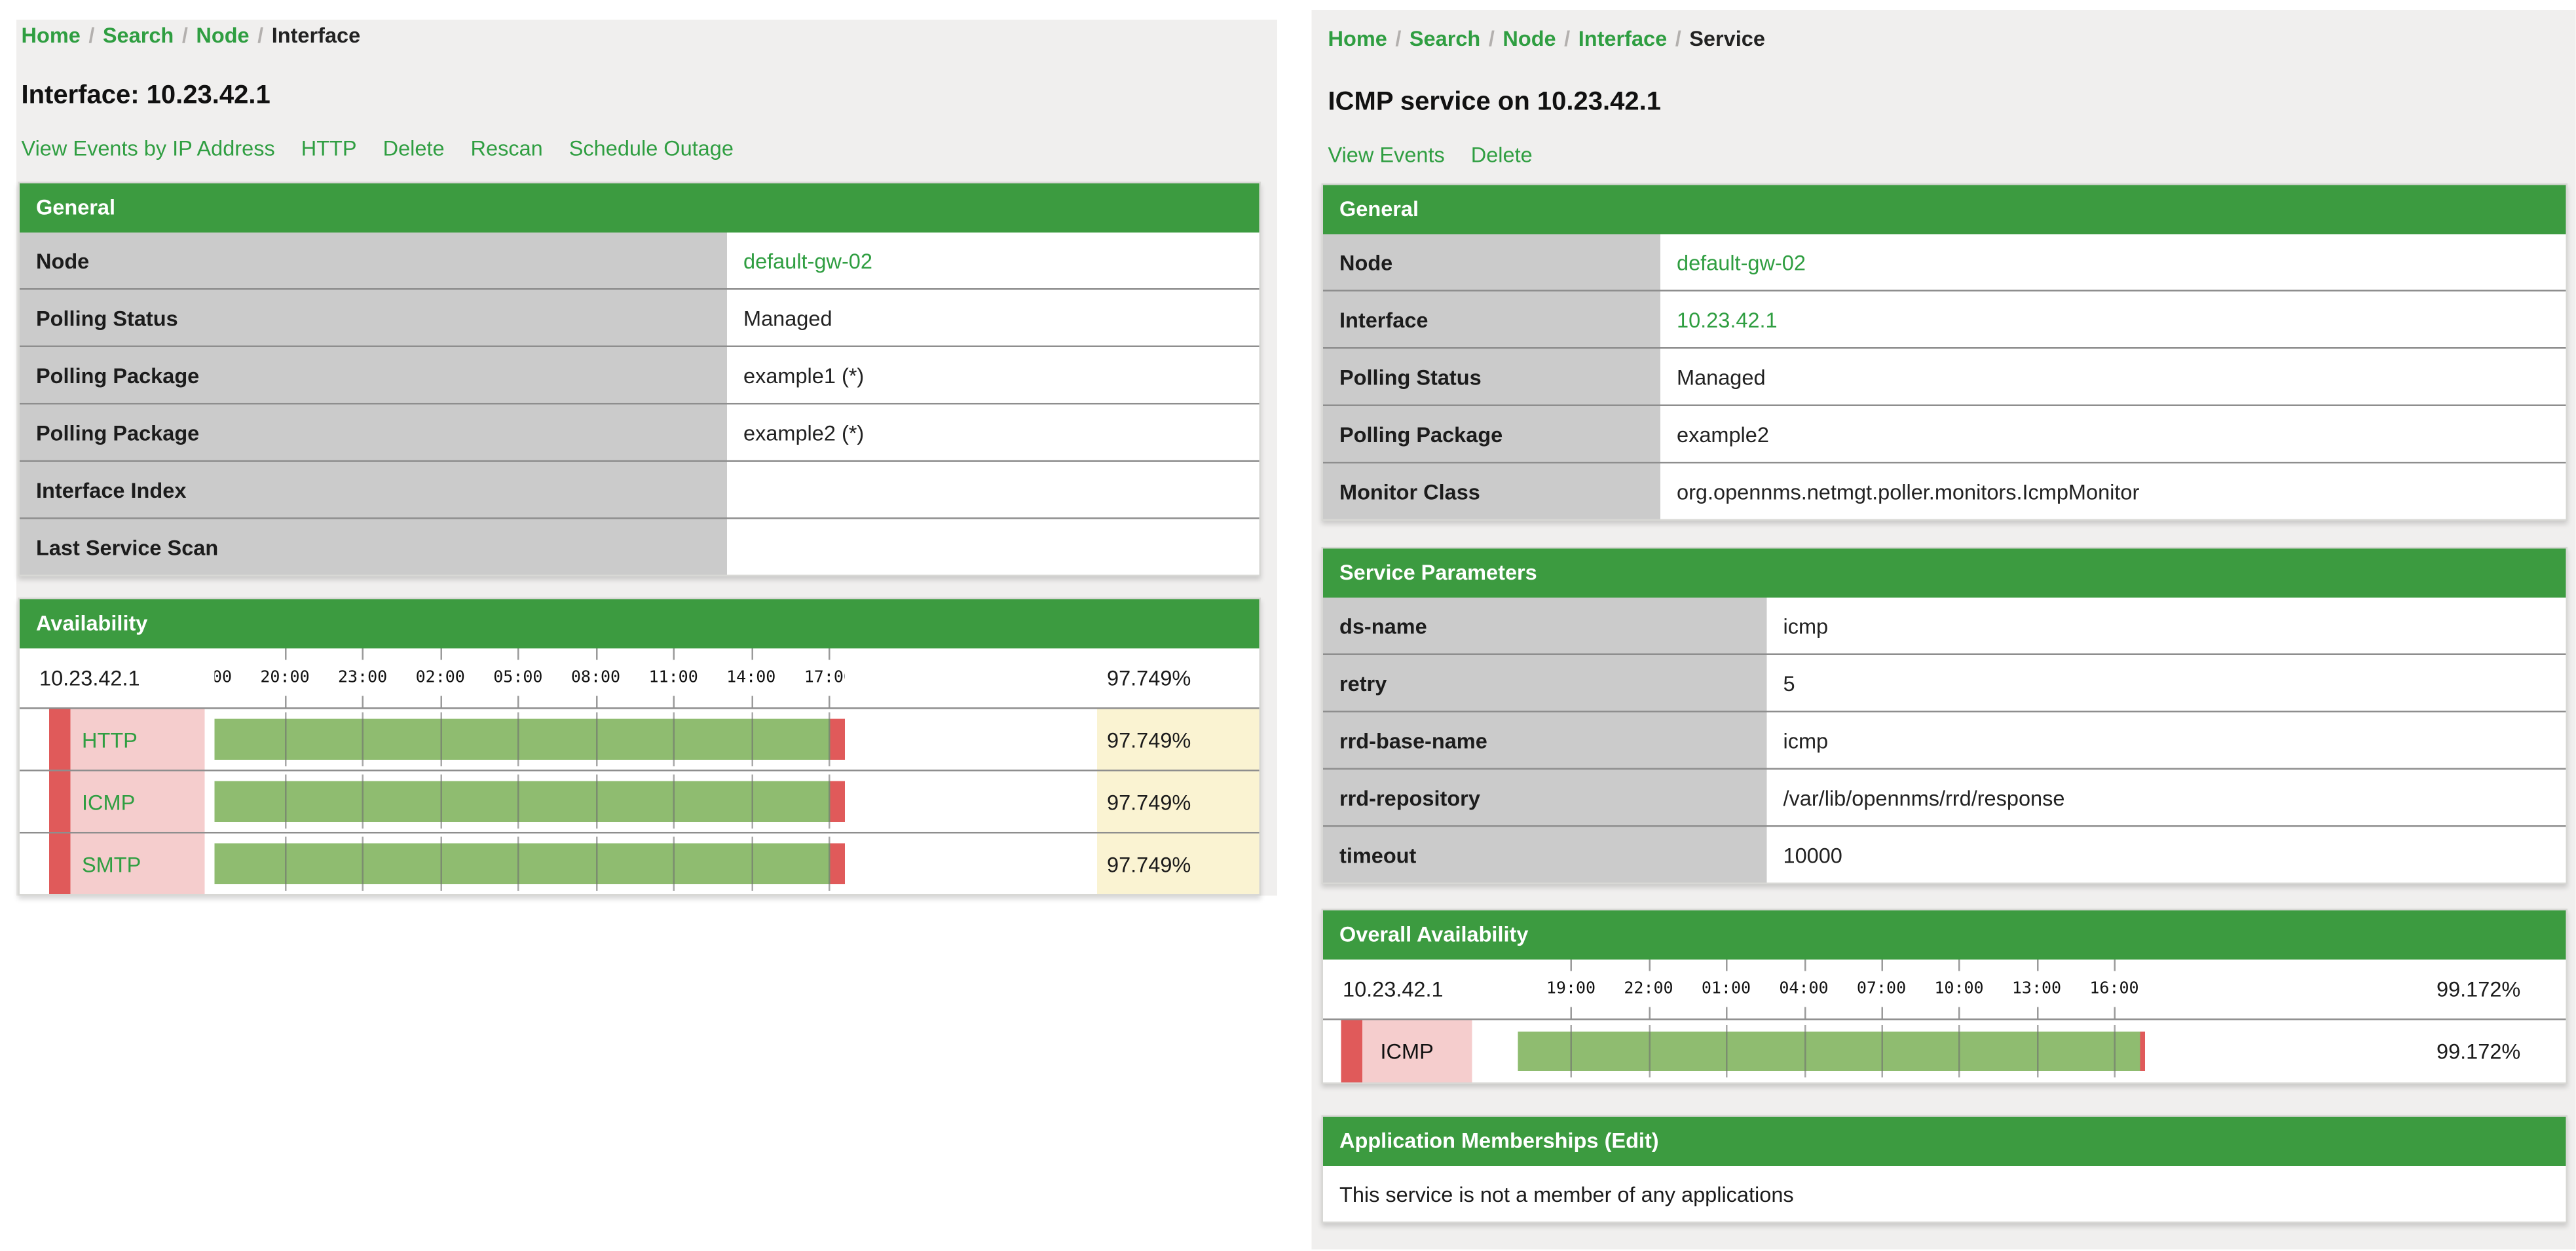 The width and height of the screenshot is (2576, 1251). Describe the element at coordinates (1944, 209) in the screenshot. I see `section-header: General` at that location.